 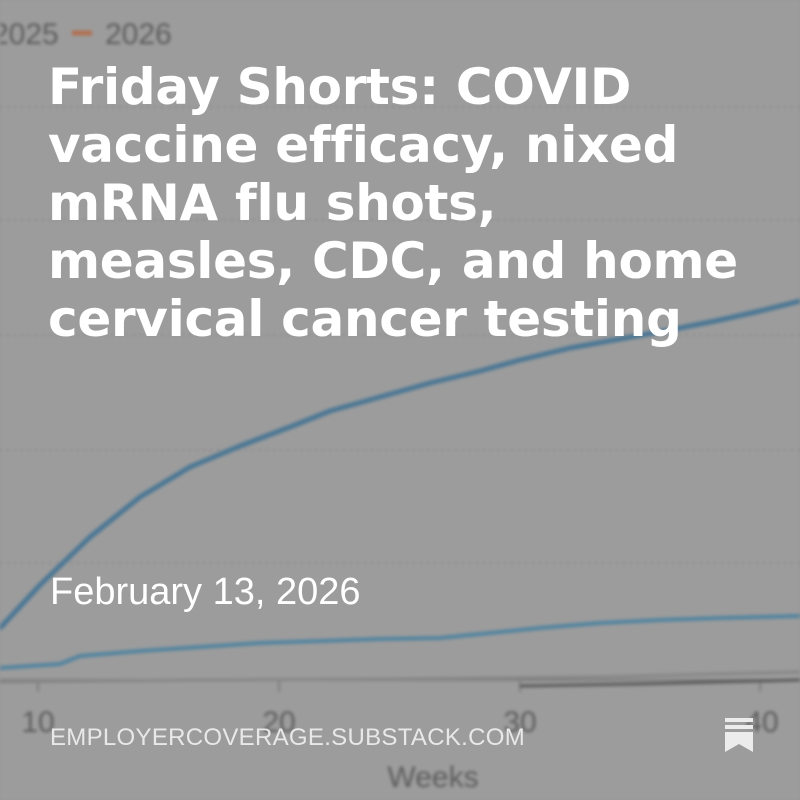 What do you see at coordinates (29, 34) in the screenshot?
I see `legend-label-2025: 2025` at bounding box center [29, 34].